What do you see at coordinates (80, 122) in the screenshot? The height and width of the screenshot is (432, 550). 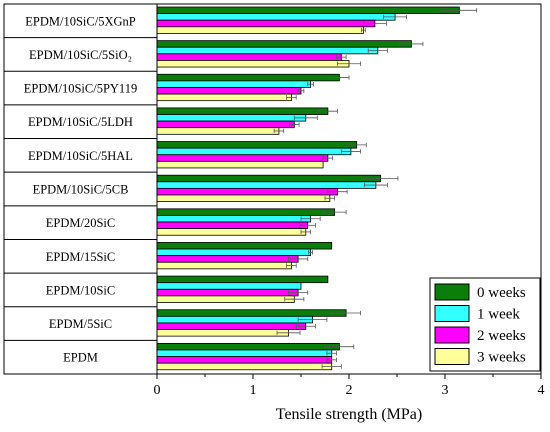 I see `category-label: EPDM/10SiC/5LDH` at bounding box center [80, 122].